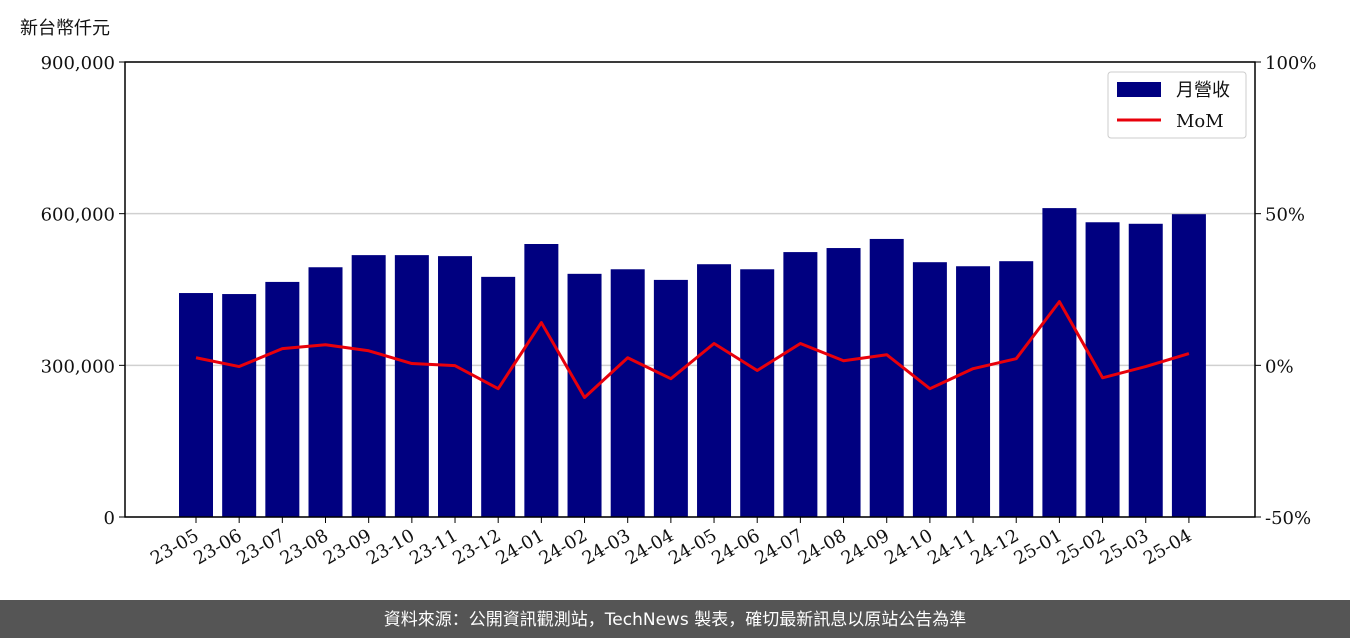  Describe the element at coordinates (822, 547) in the screenshot. I see `x-tick-label: 24-08` at that location.